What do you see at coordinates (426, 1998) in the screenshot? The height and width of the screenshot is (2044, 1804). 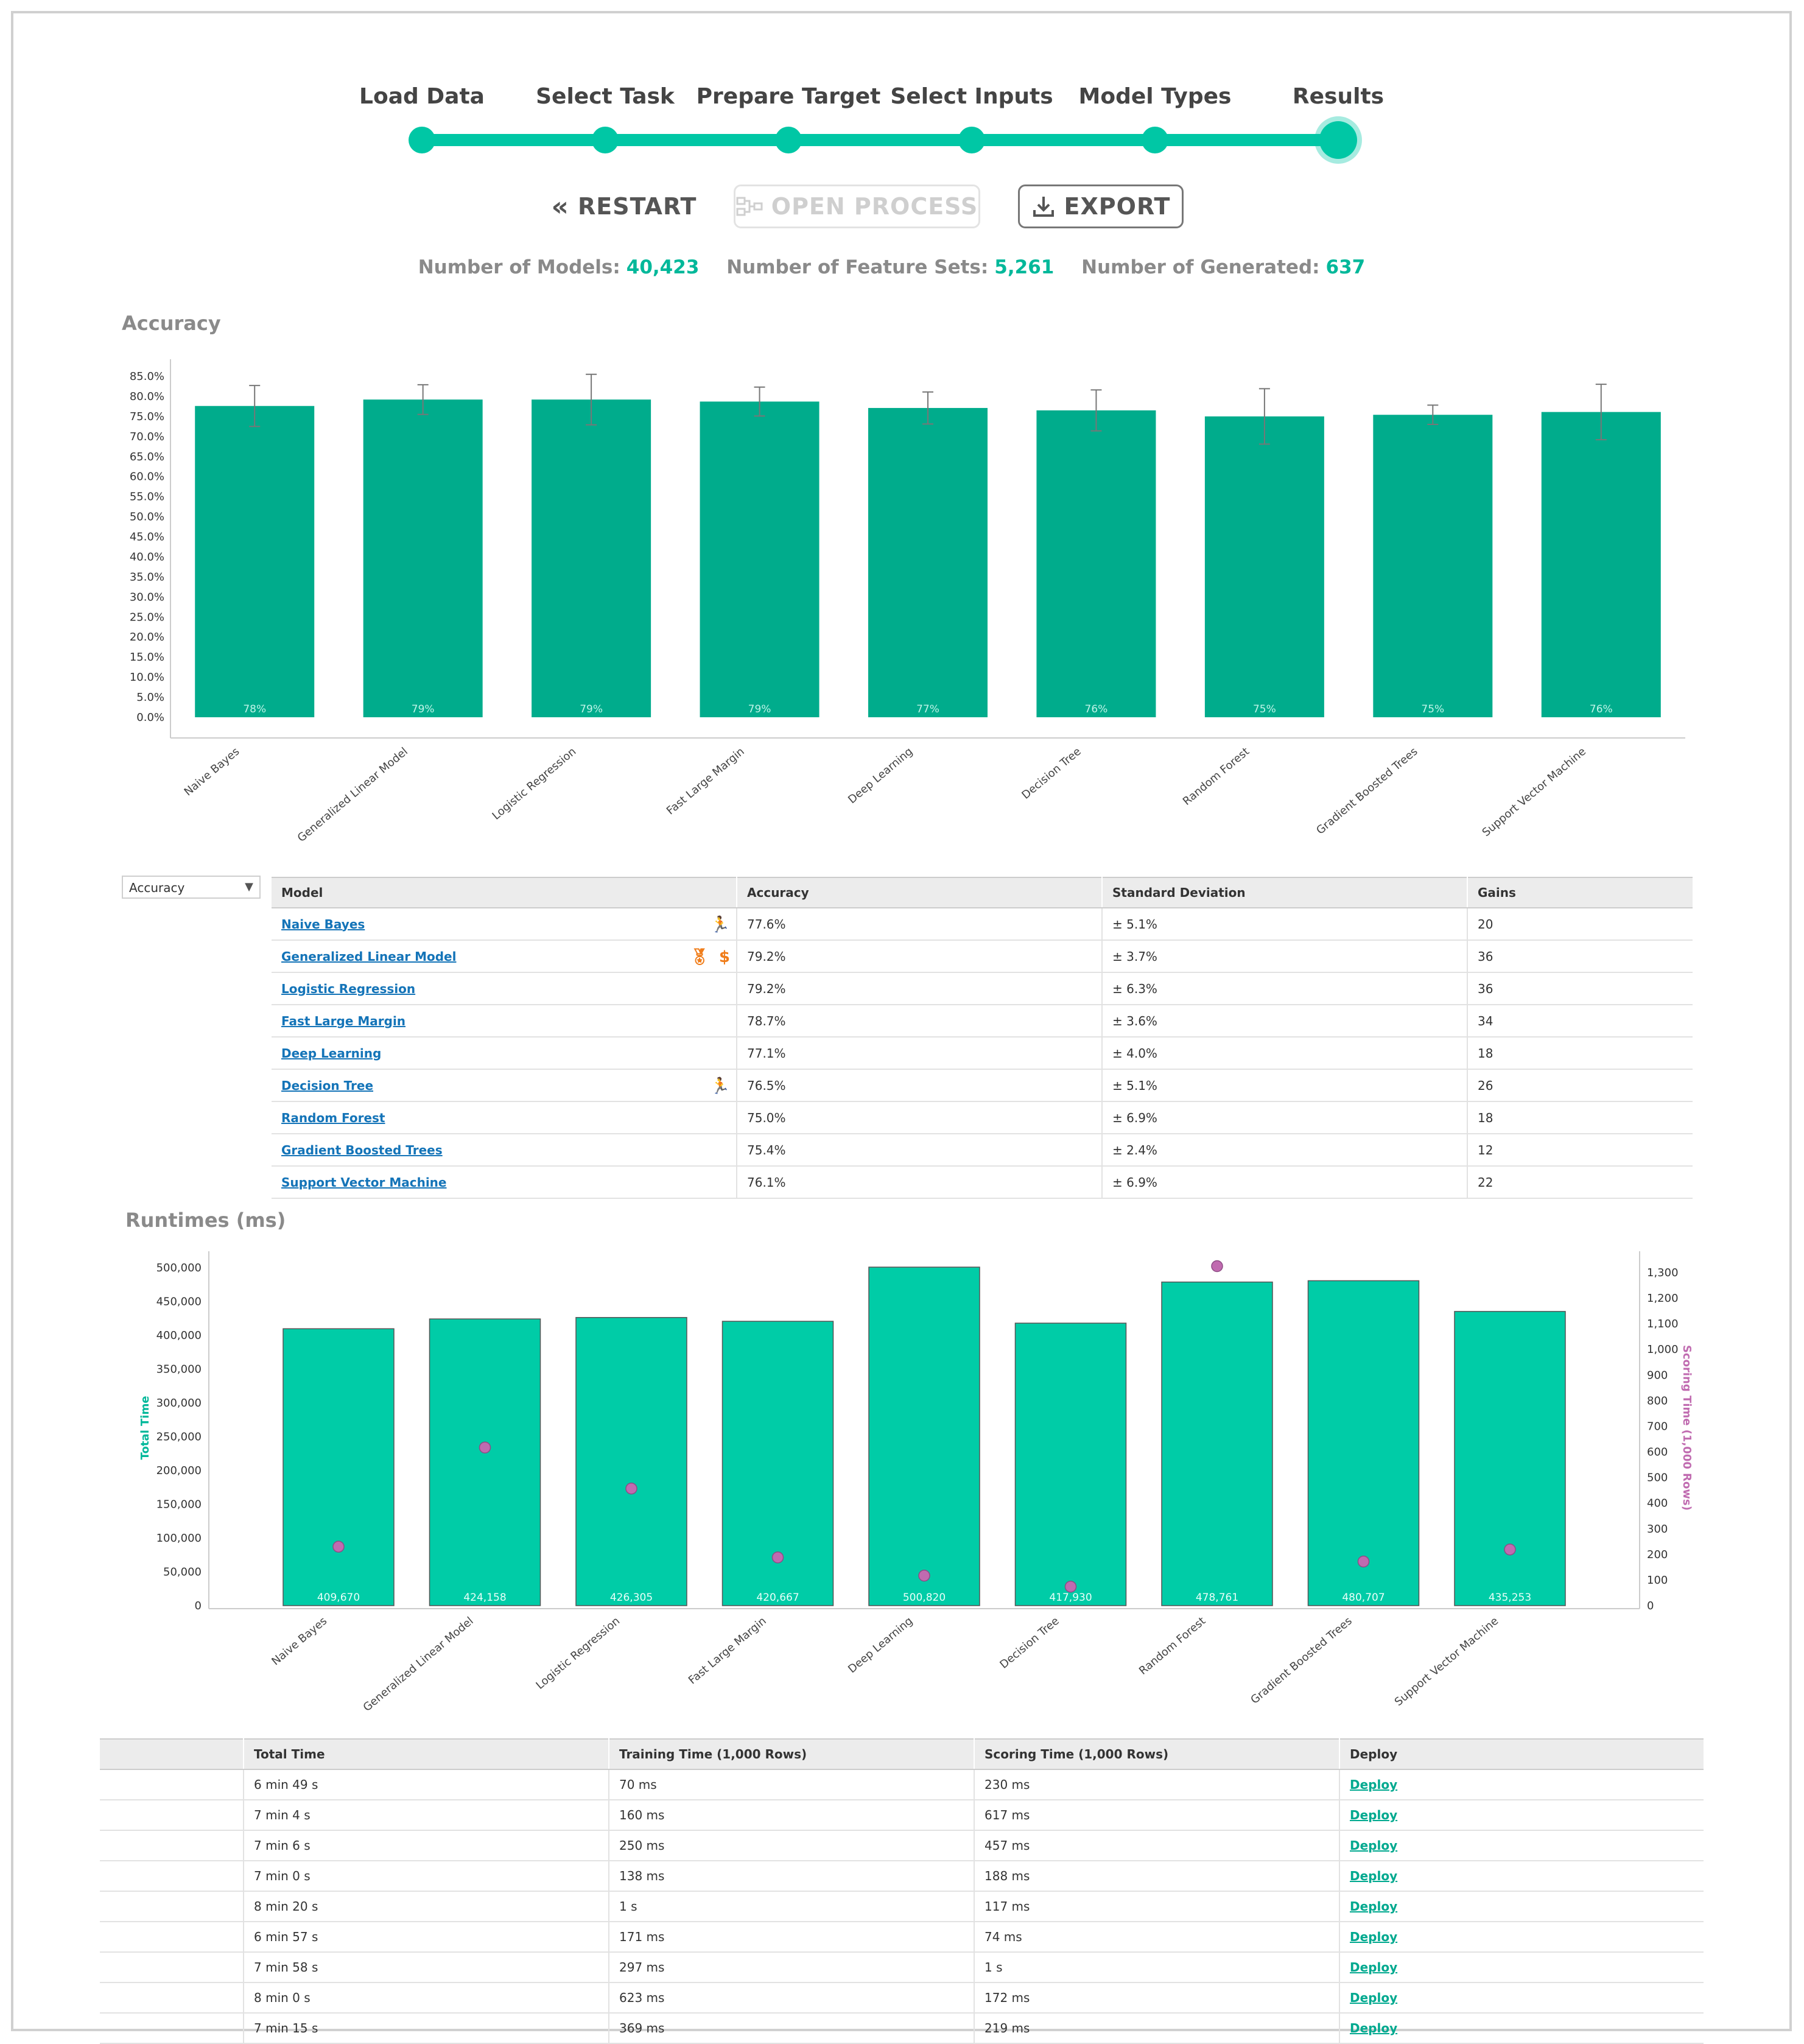 I see `total-time-cell: 8 min 0 s` at bounding box center [426, 1998].